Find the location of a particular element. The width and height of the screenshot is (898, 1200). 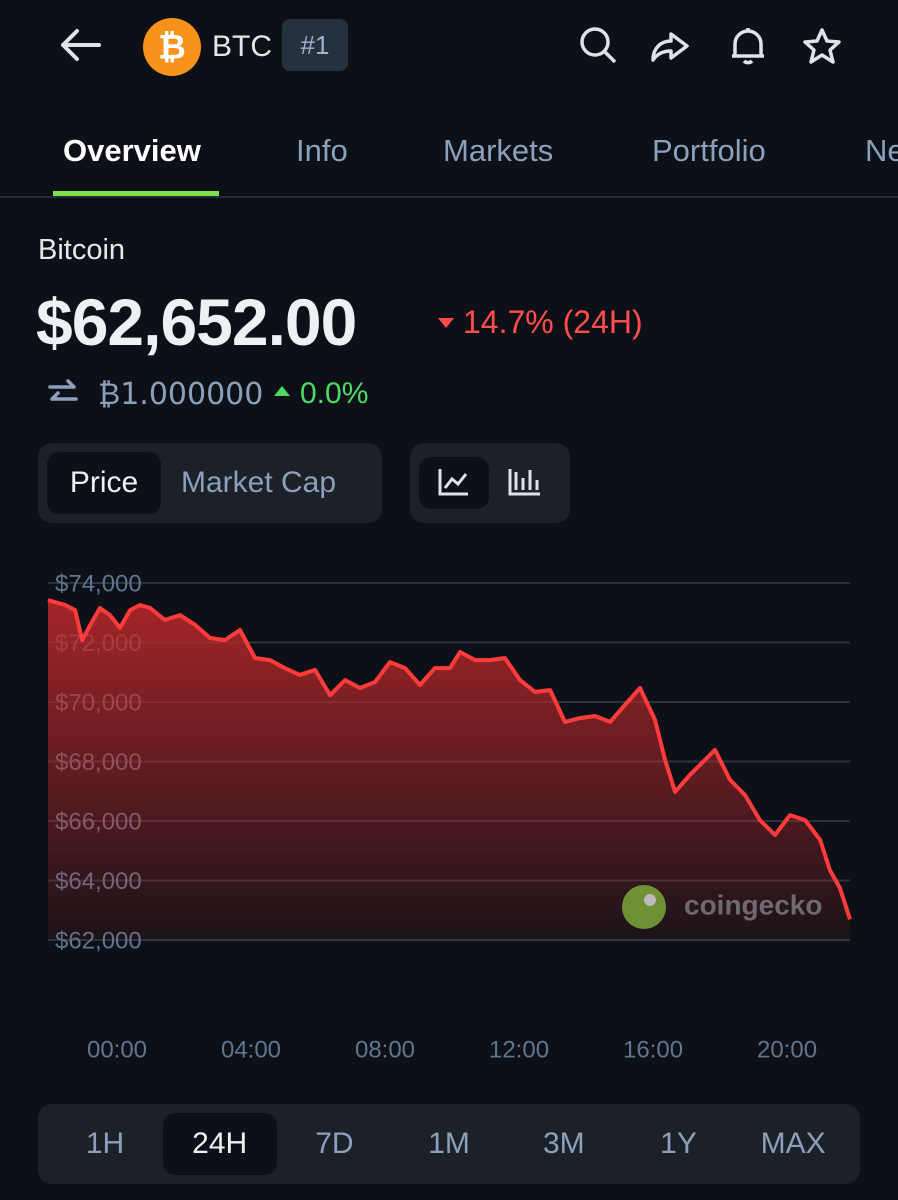

range-button: 24H is located at coordinates (219, 1144).